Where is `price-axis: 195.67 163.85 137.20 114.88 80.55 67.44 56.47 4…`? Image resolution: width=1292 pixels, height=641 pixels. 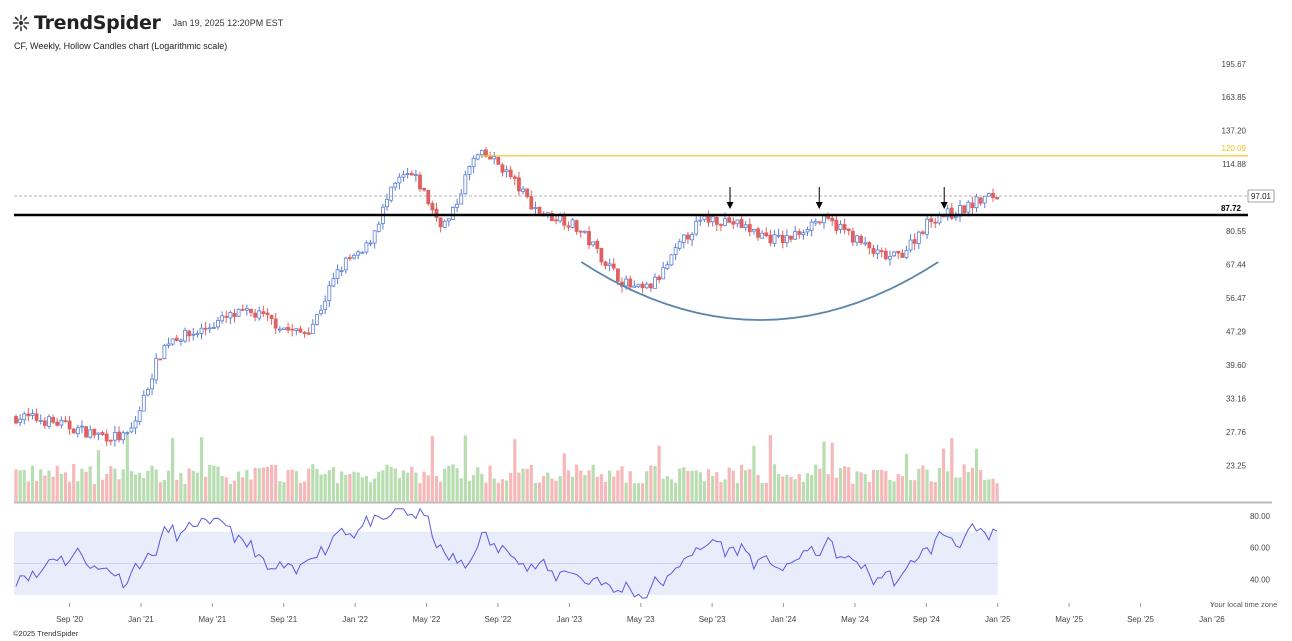 price-axis: 195.67 163.85 137.20 114.88 80.55 67.44 56.47 4… is located at coordinates (1234, 265).